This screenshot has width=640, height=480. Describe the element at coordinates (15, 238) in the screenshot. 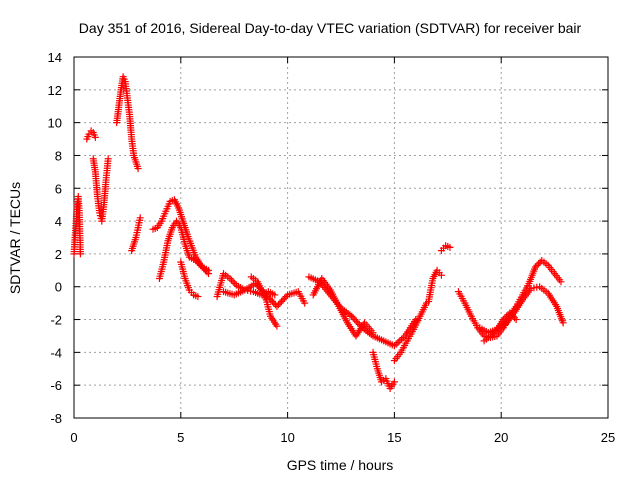

I see `y-axis-label: SDTVAR / TECUs` at that location.